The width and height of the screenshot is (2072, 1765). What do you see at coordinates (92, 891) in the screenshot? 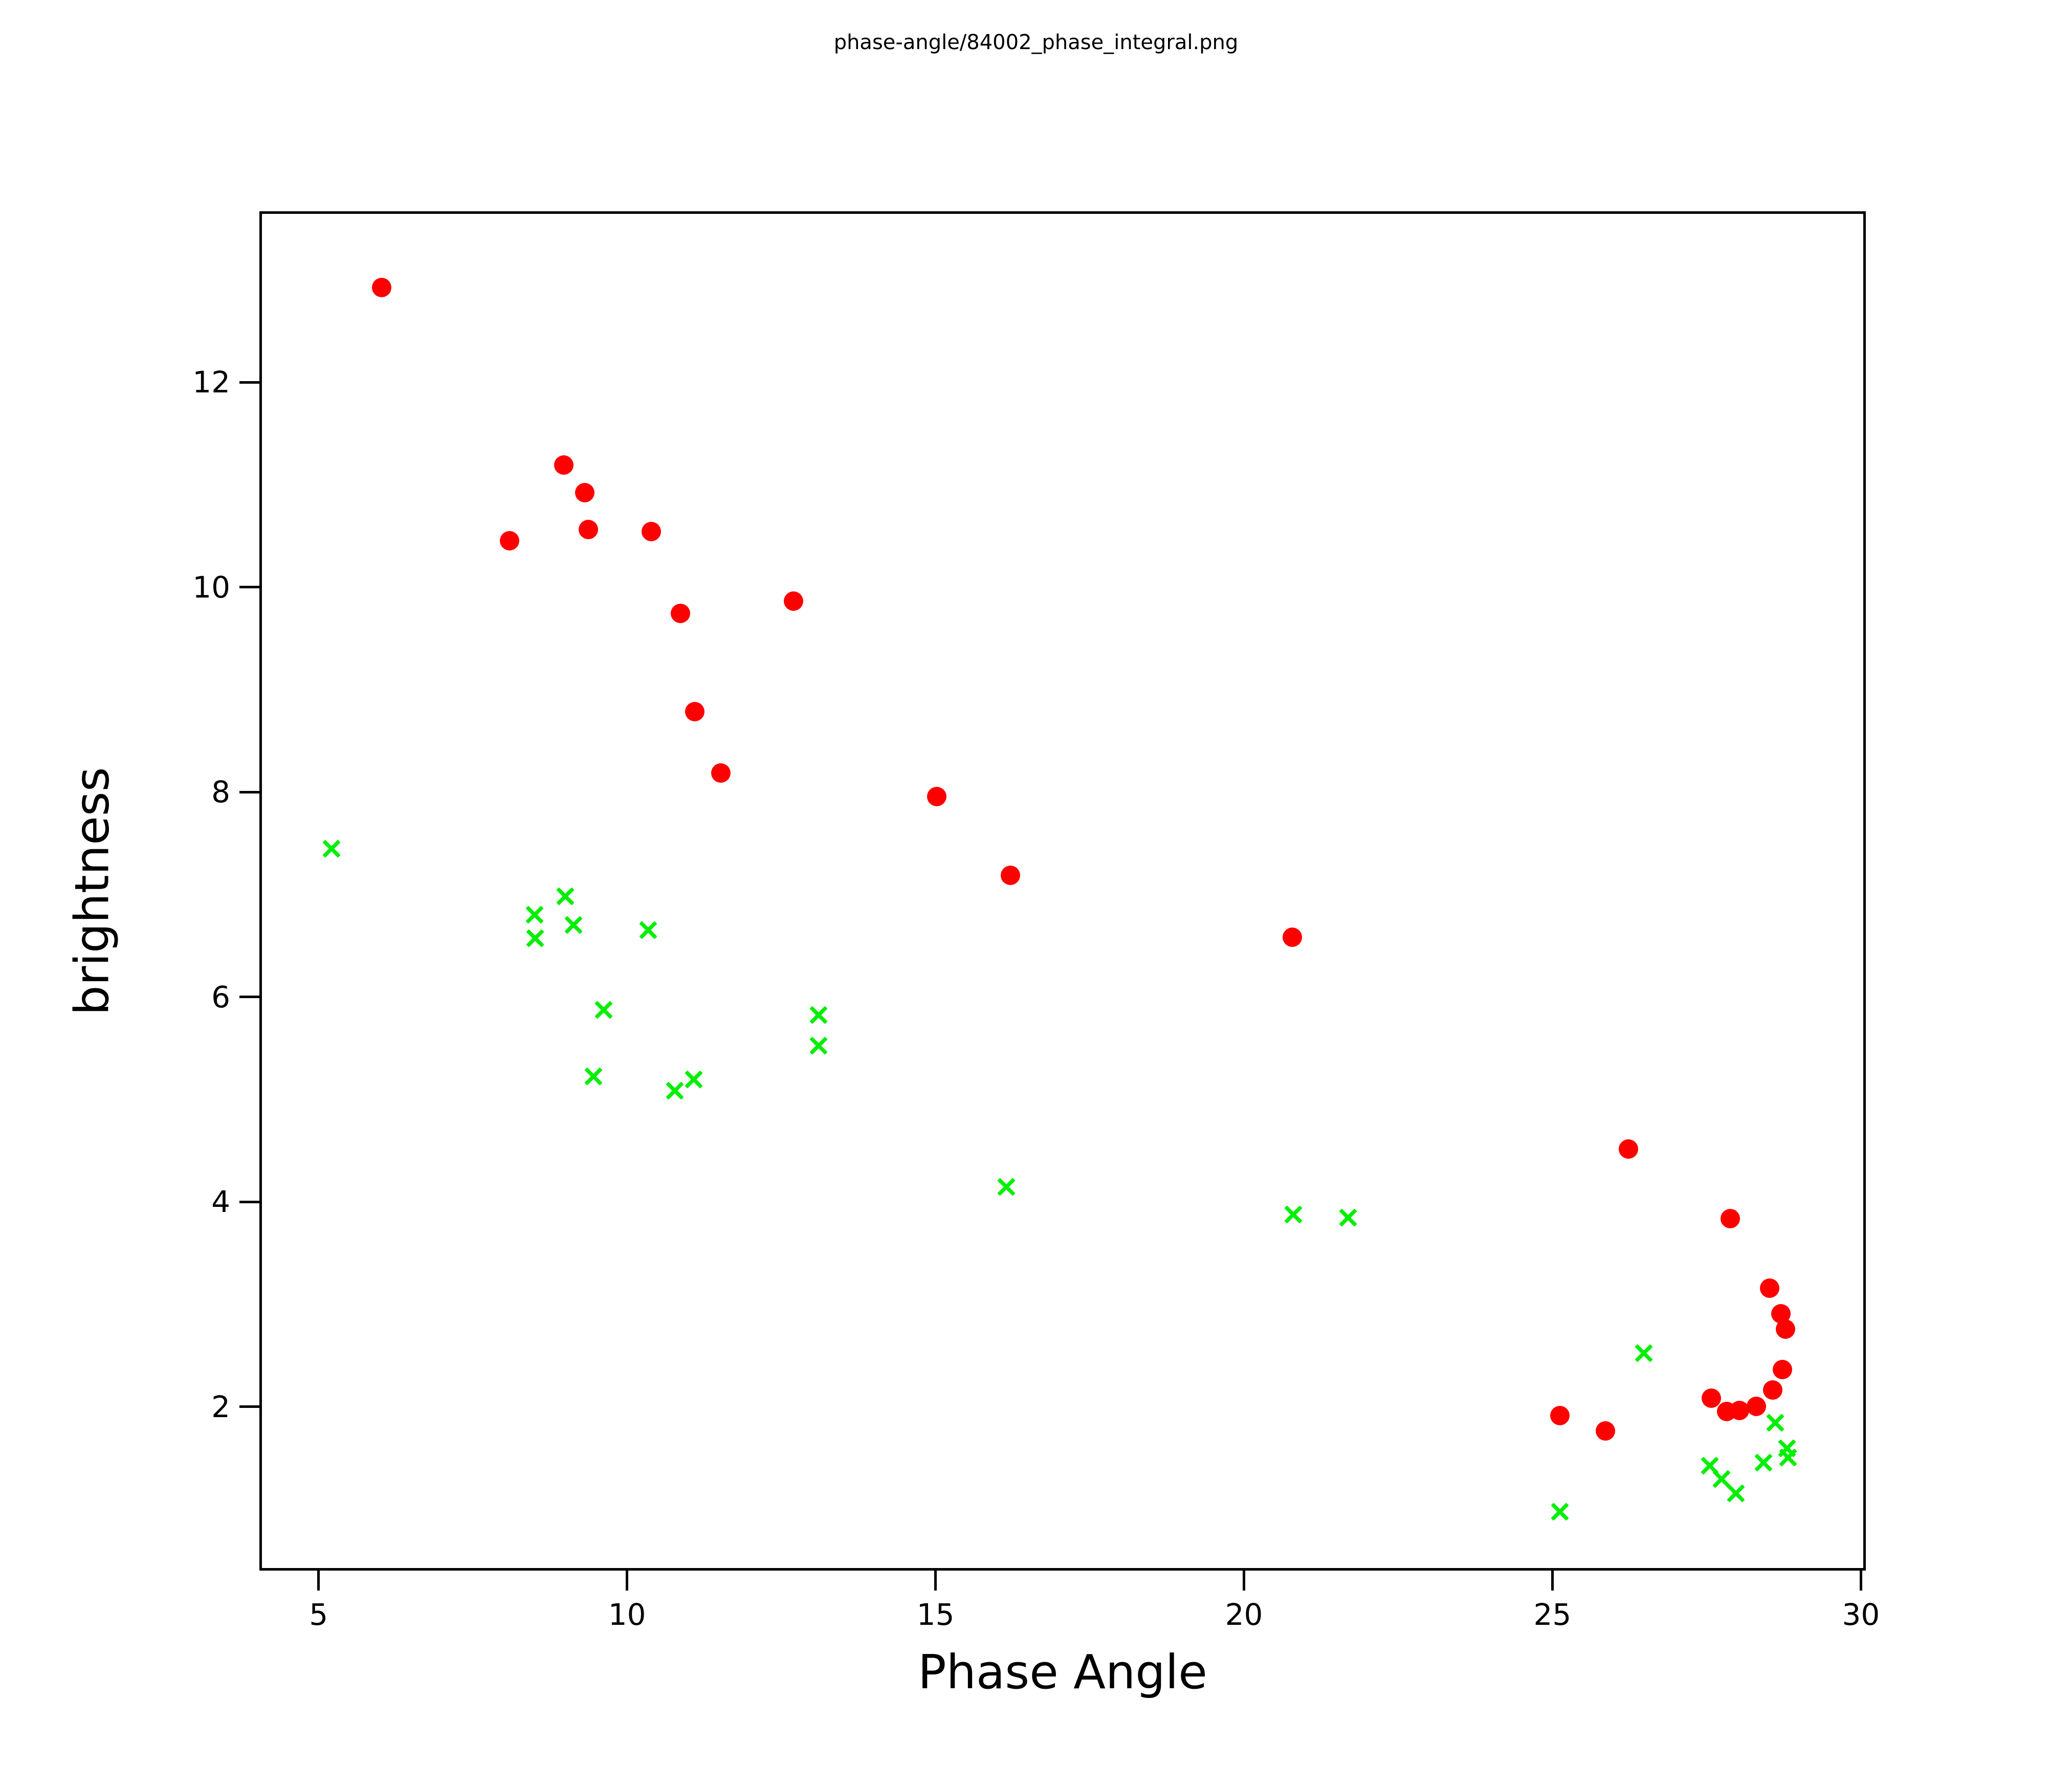
I see `y-axis-label: brightness` at bounding box center [92, 891].